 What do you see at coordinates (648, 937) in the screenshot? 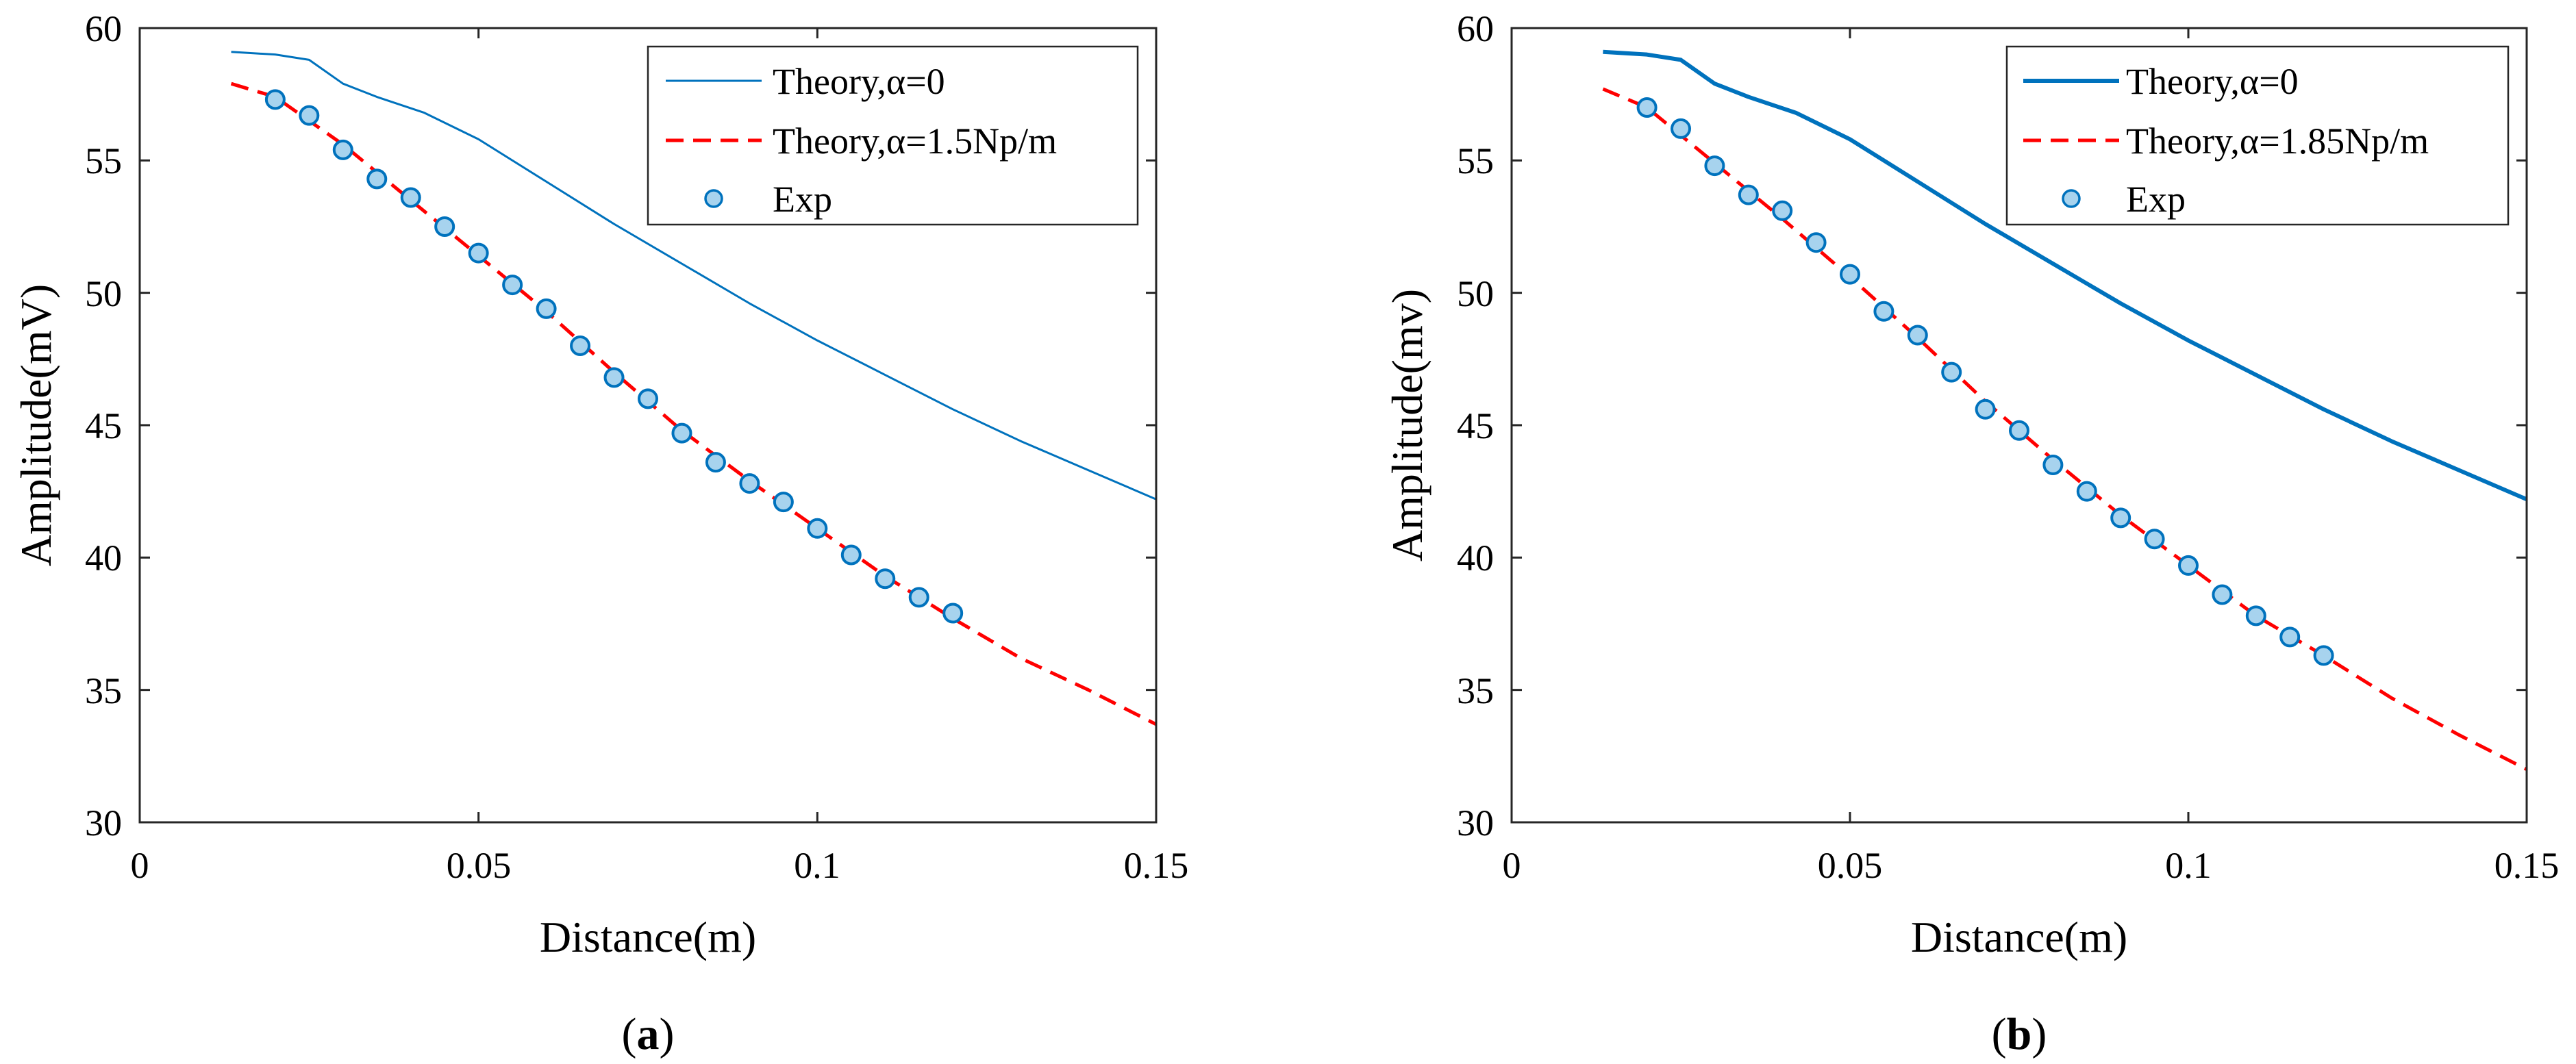
I see `x-axis-label-a: Distance(m)` at bounding box center [648, 937].